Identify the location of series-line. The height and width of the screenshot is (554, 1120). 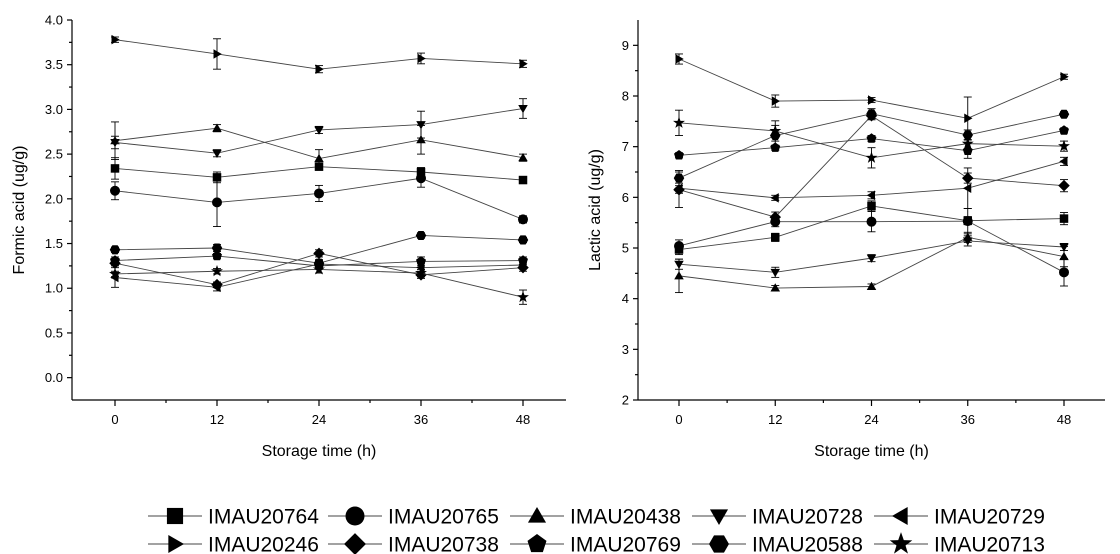
(319, 54).